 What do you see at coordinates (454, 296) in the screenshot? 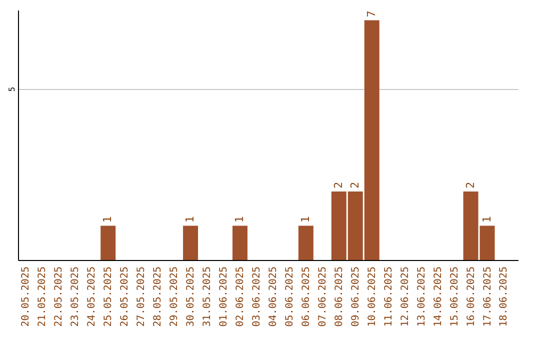
I see `x-tick-label: 15.06.2025` at bounding box center [454, 296].